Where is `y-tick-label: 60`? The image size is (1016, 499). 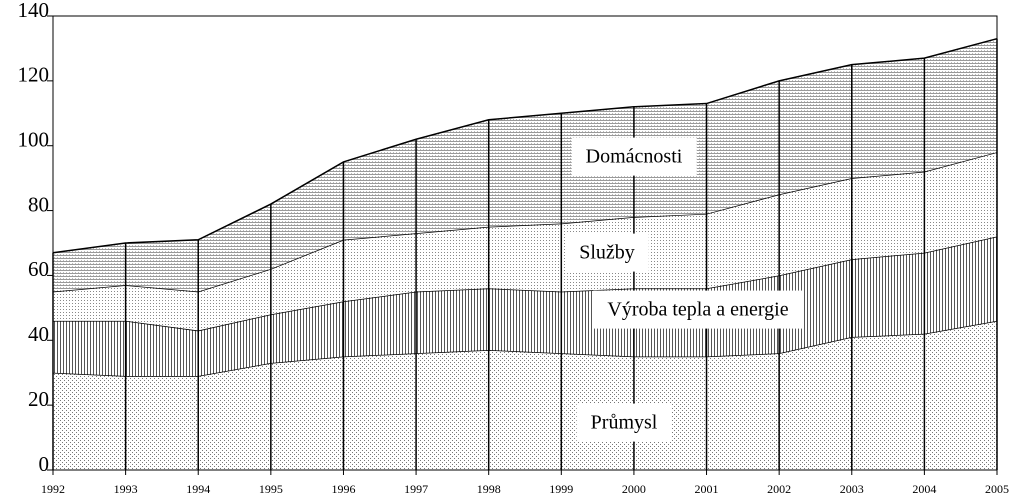
y-tick-label: 60 is located at coordinates (38, 269).